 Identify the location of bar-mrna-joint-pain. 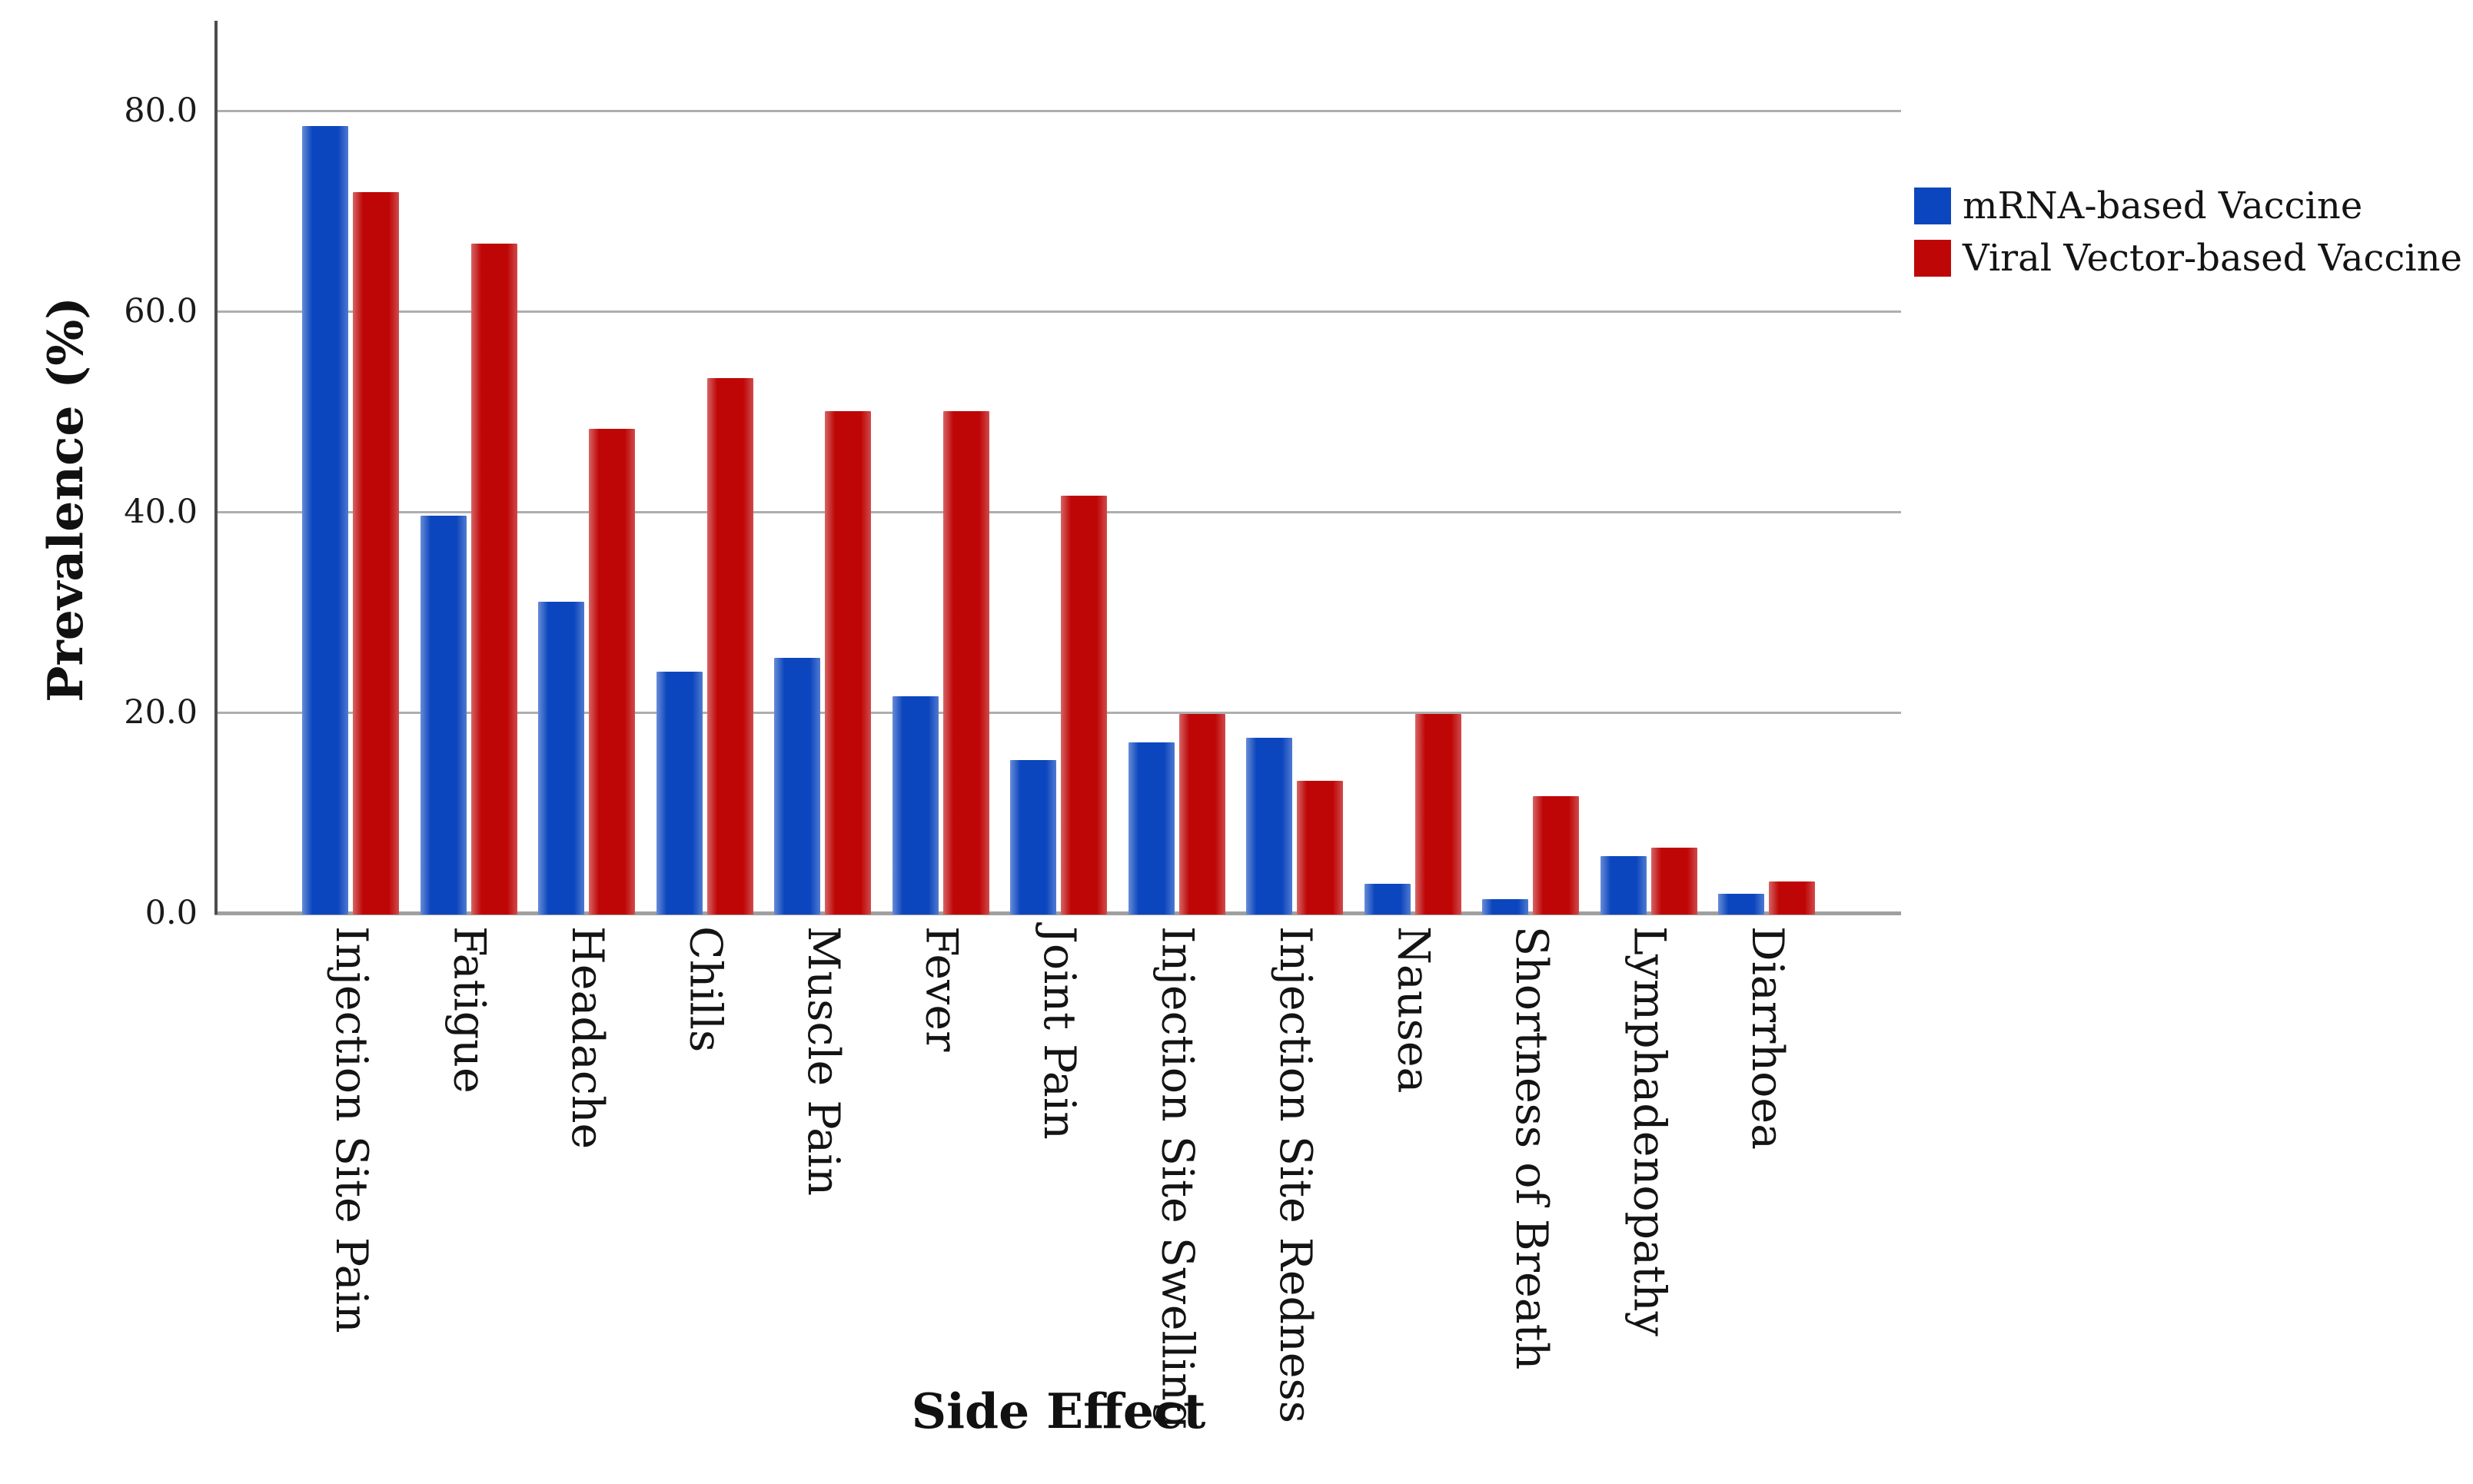
(1033, 837).